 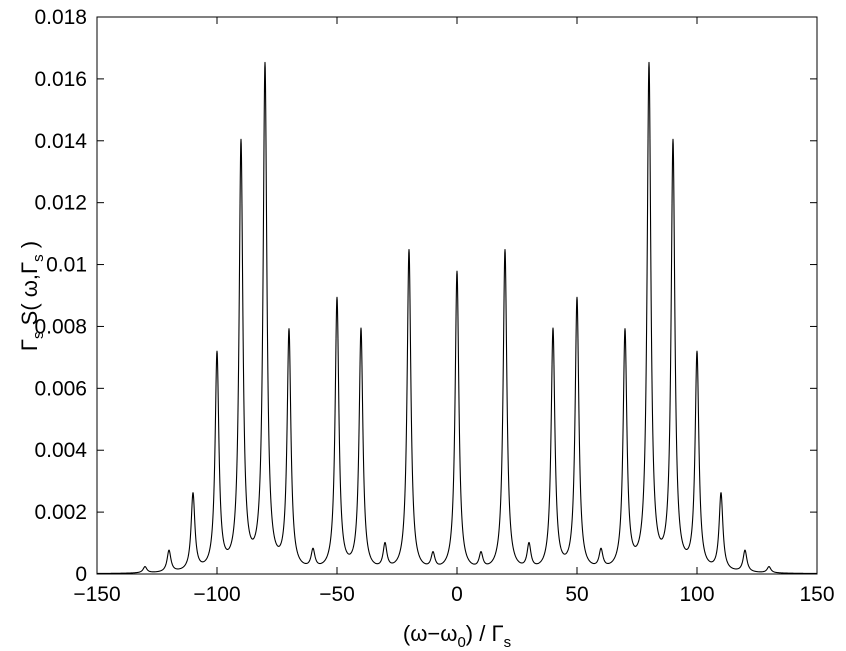 I want to click on x-tick-label: −150, so click(x=96, y=594).